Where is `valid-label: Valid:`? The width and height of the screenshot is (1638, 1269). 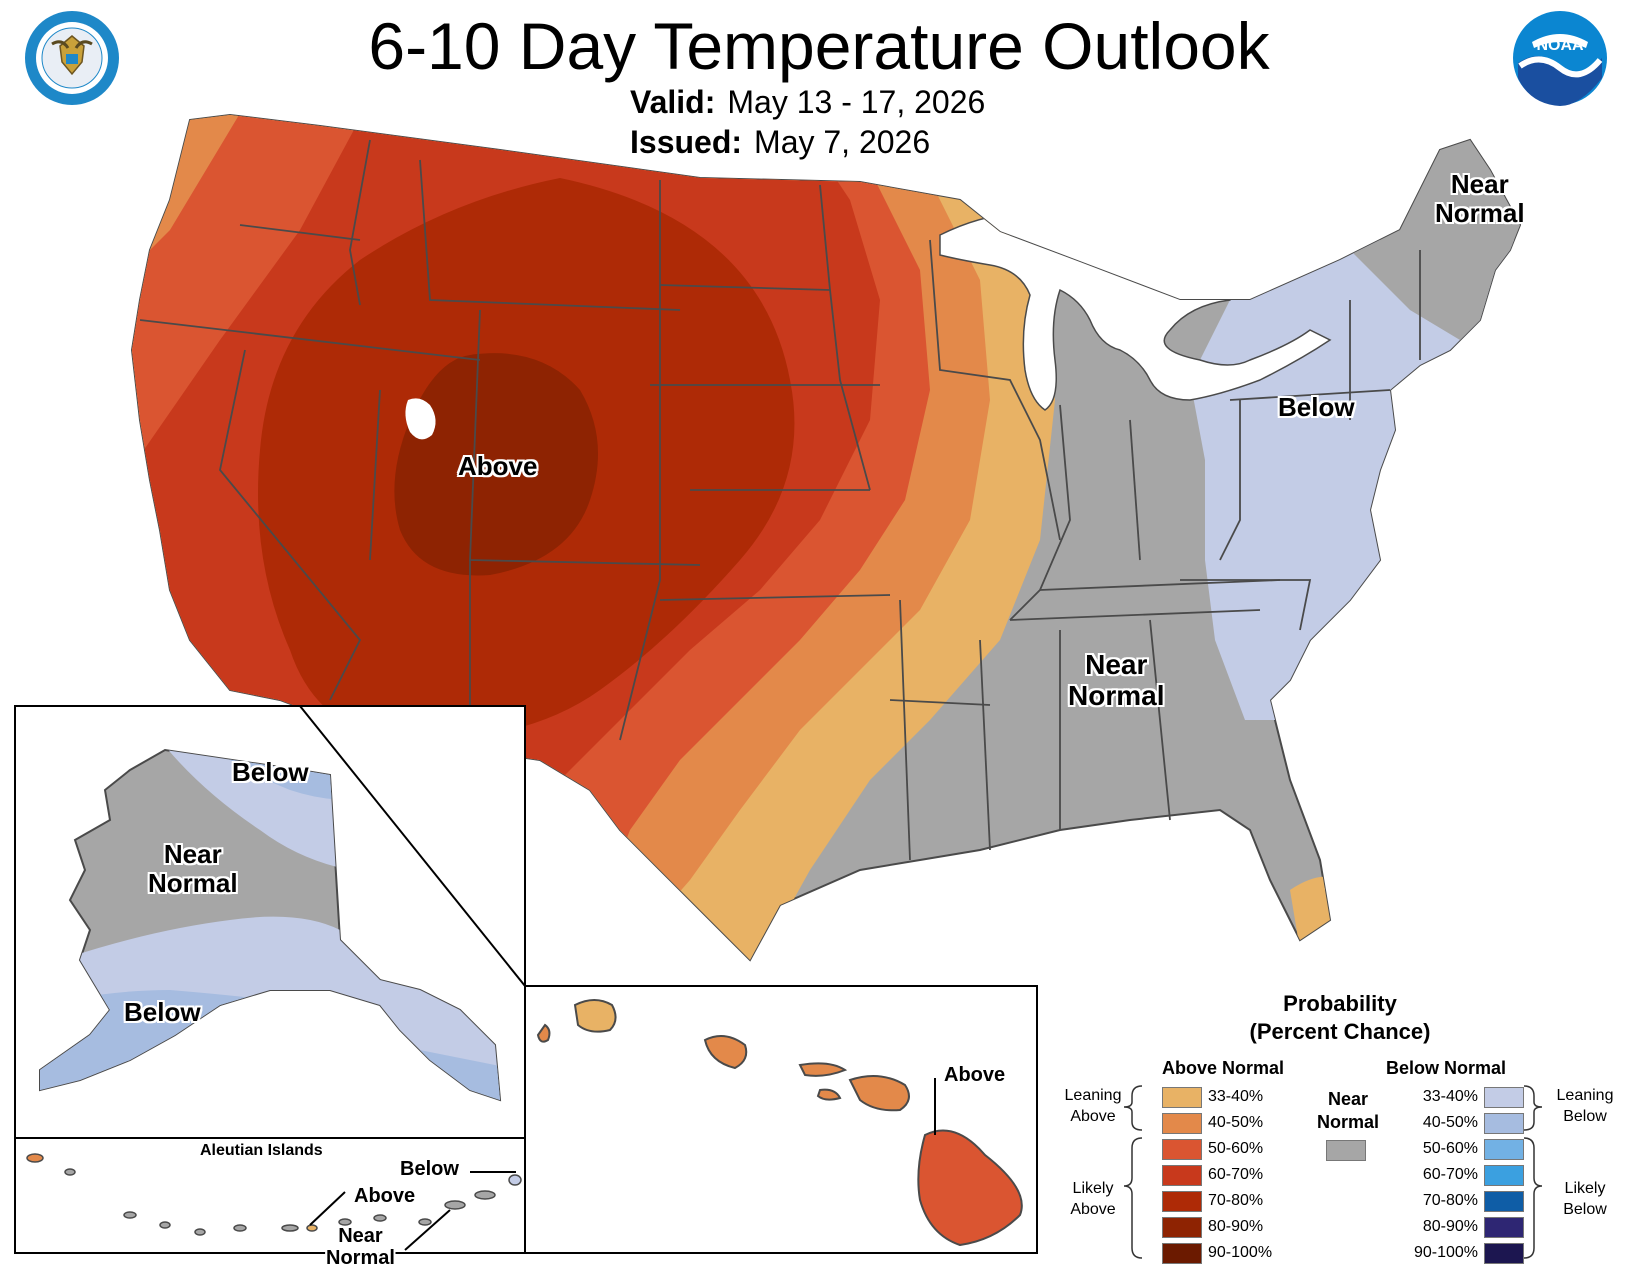 valid-label: Valid: is located at coordinates (673, 102).